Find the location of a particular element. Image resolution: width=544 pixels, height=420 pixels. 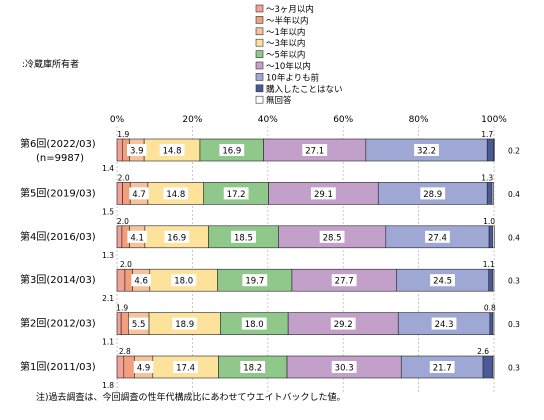

category-label: 第1回(2011/03) is located at coordinates (58, 366).